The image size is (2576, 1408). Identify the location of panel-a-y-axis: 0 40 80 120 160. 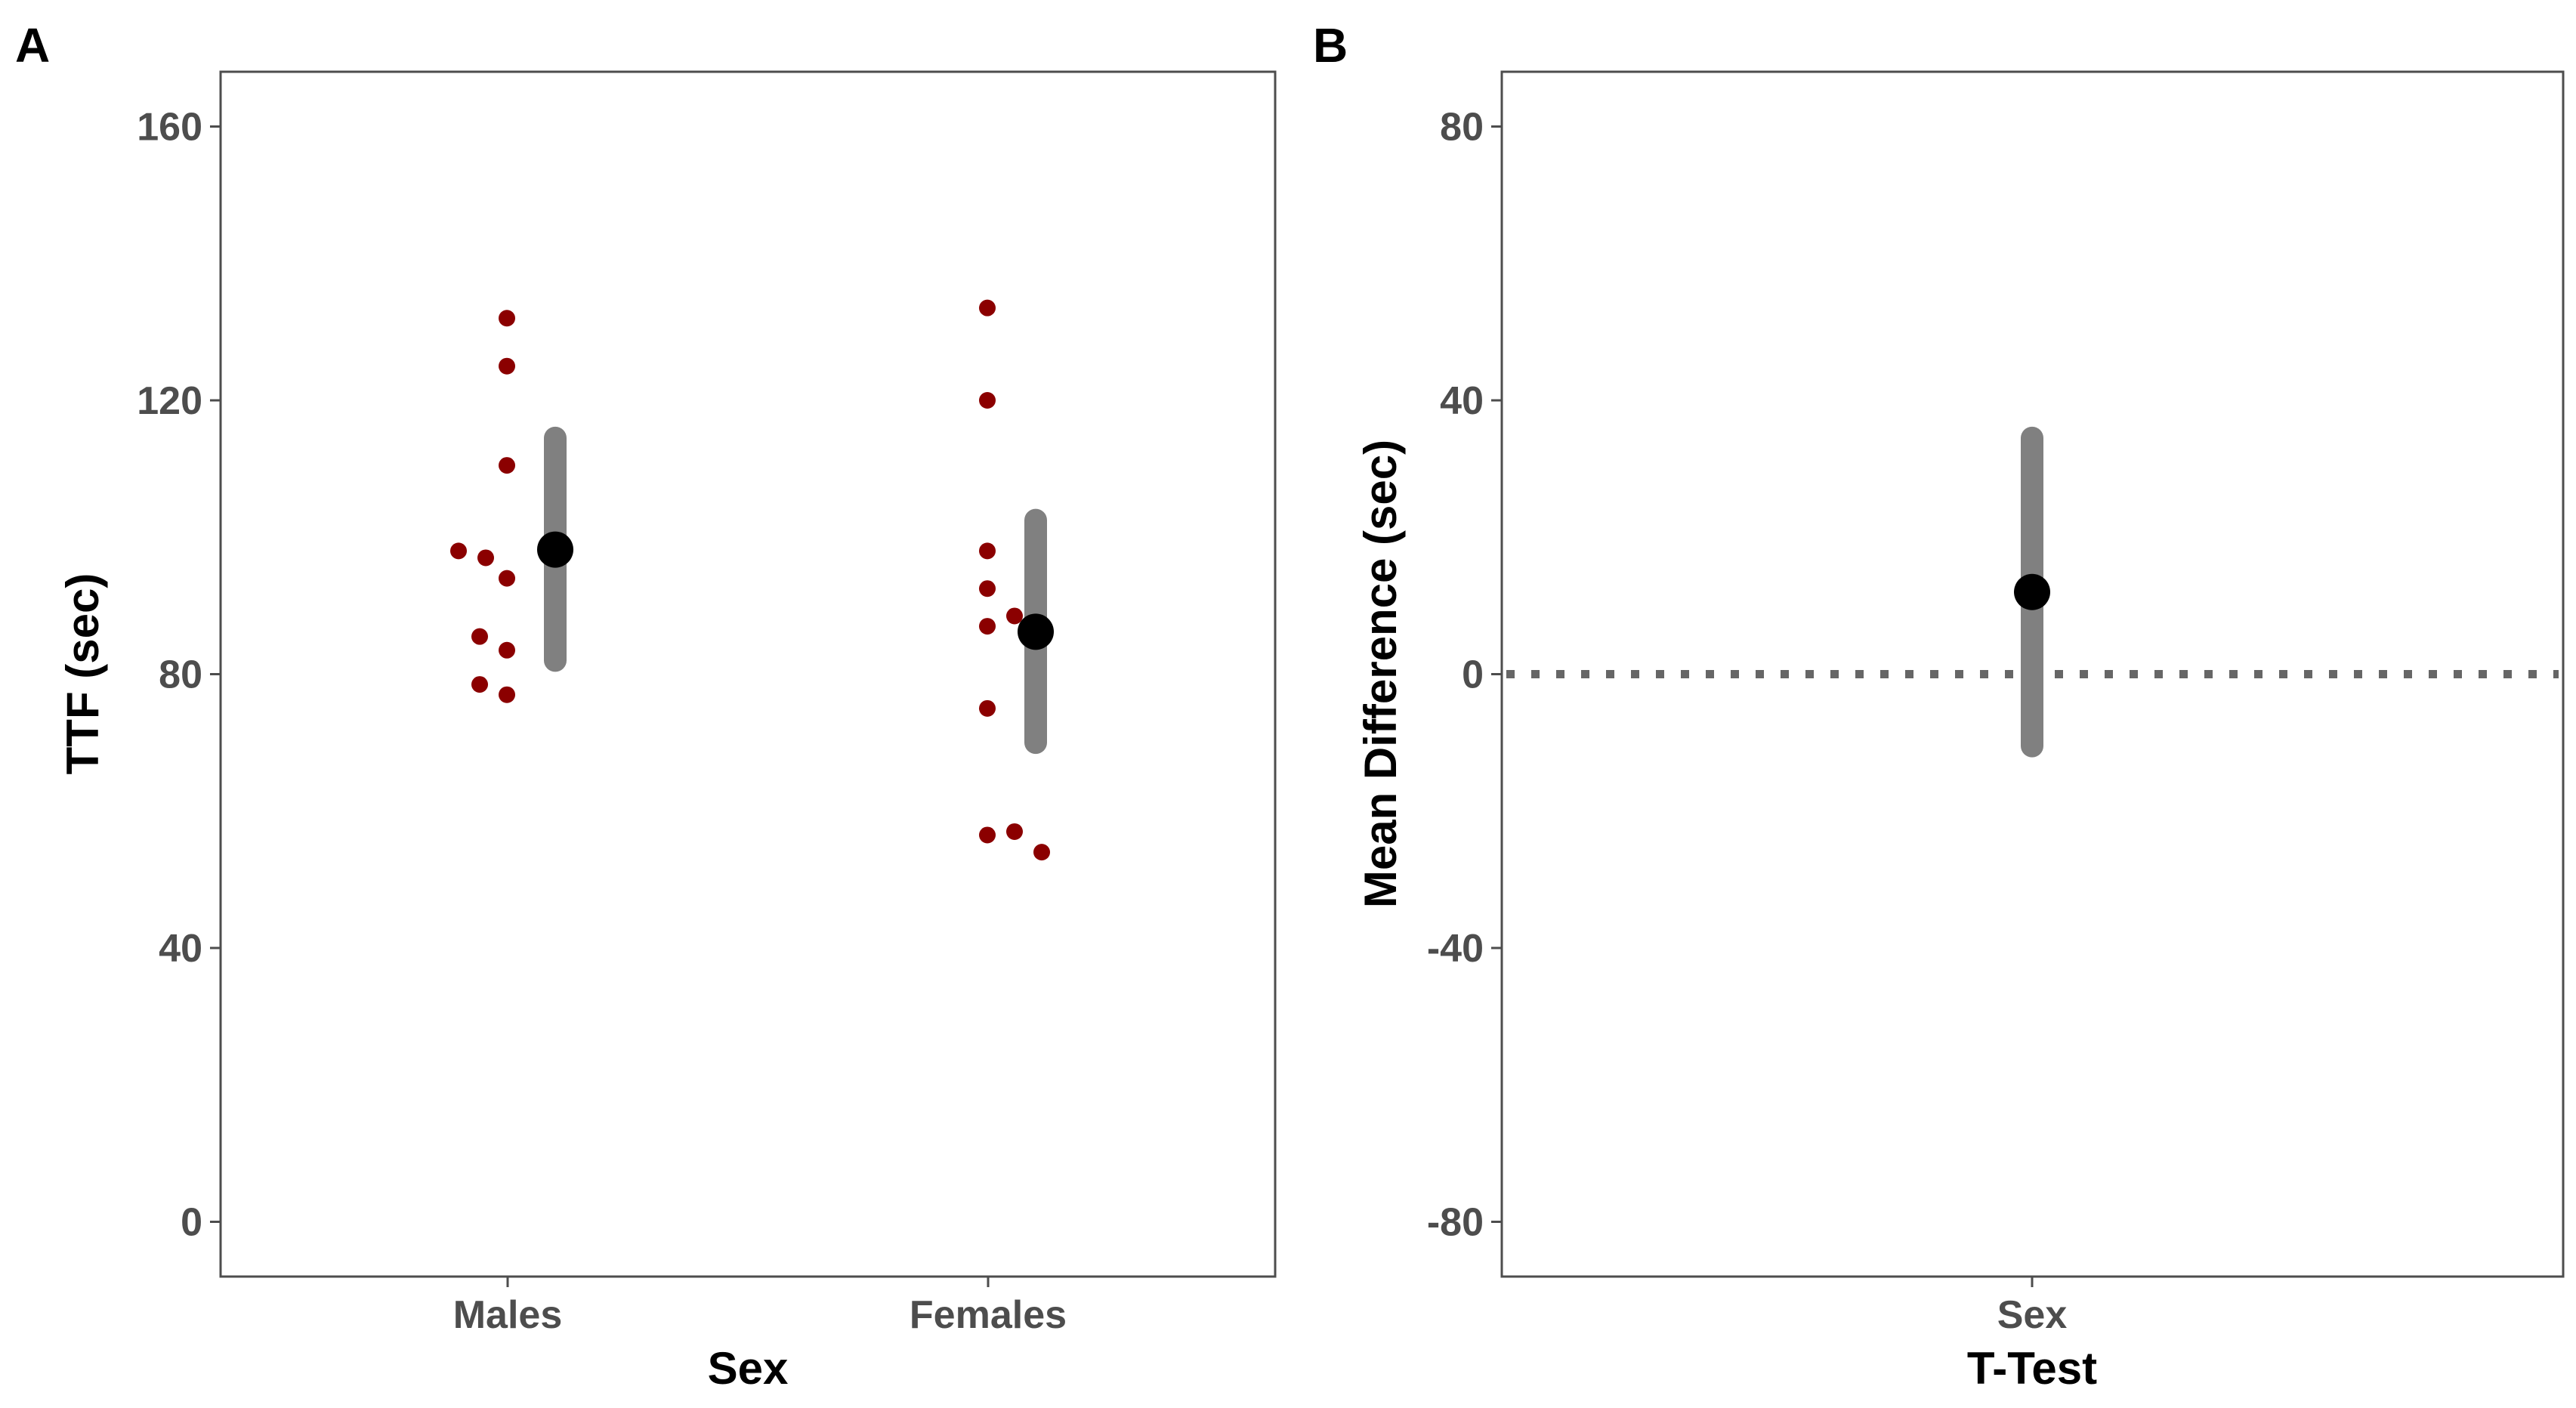
(179, 676).